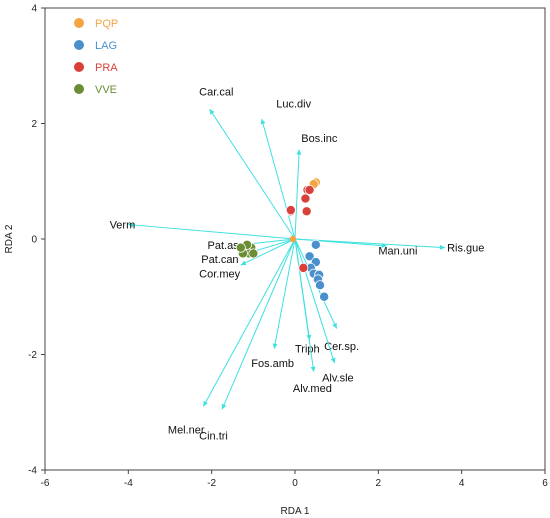 This screenshot has height=518, width=550. I want to click on species-label: Cin.tri, so click(213, 436).